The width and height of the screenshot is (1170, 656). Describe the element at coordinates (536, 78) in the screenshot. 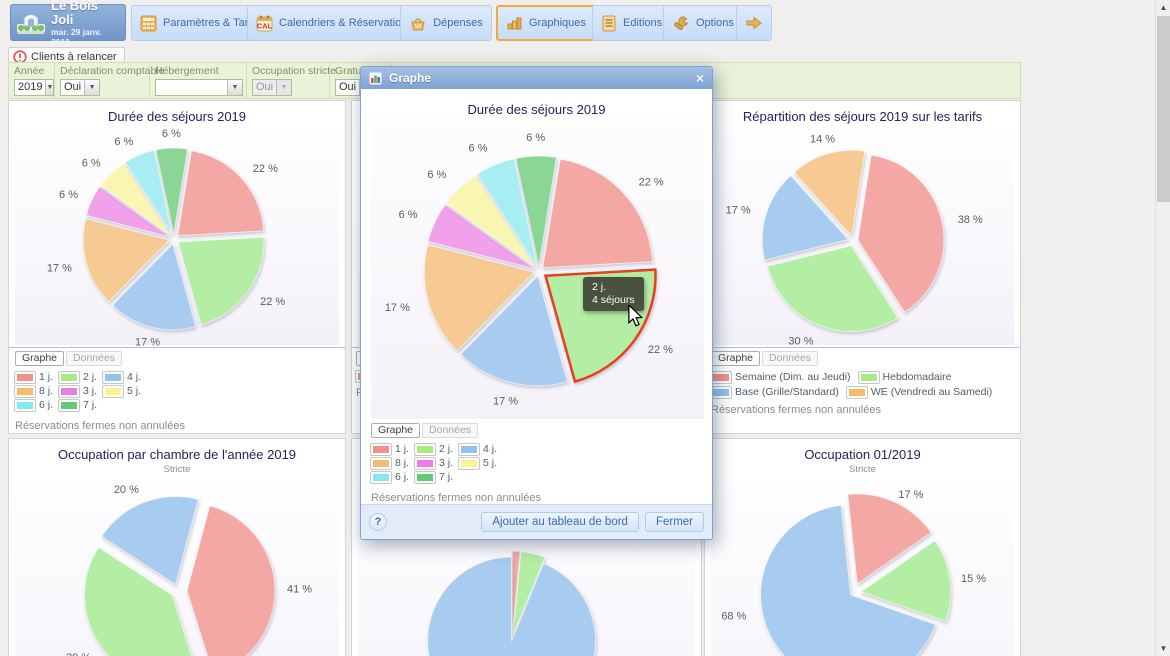

I see `dialog-titlebar: Graphe ×` at that location.